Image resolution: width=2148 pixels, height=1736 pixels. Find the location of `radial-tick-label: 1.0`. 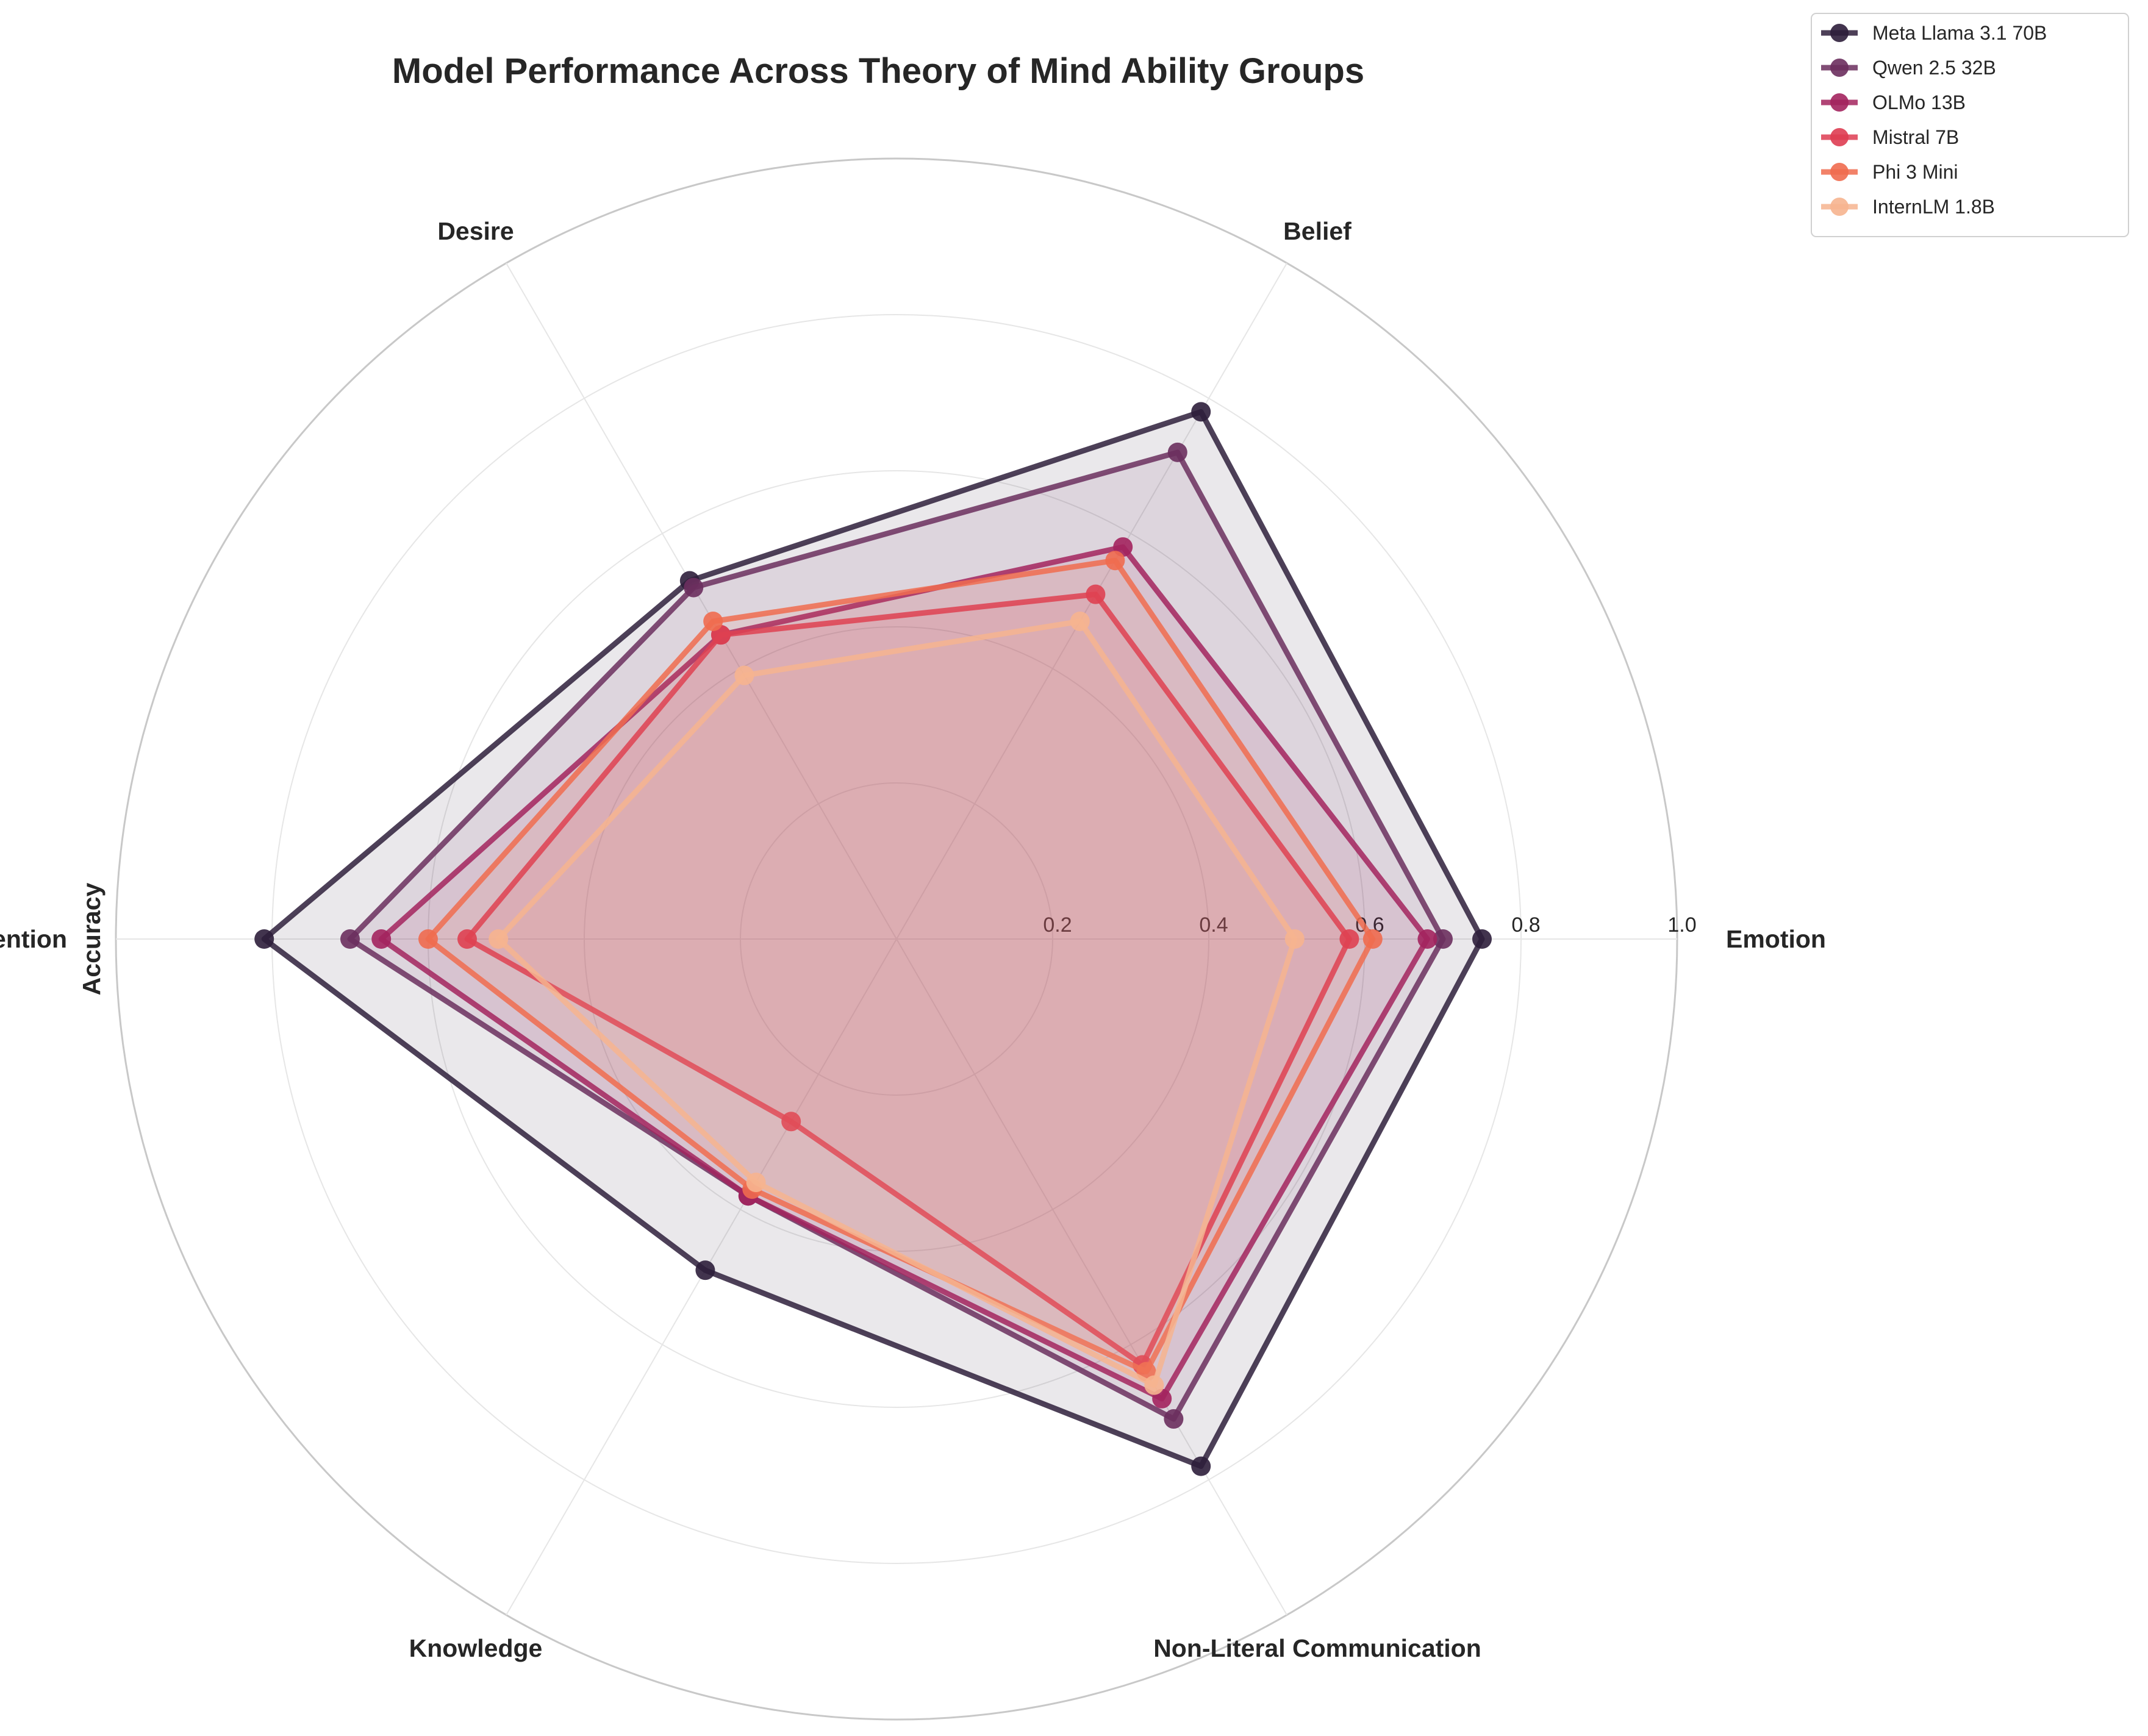

radial-tick-label: 1.0 is located at coordinates (1681, 925).